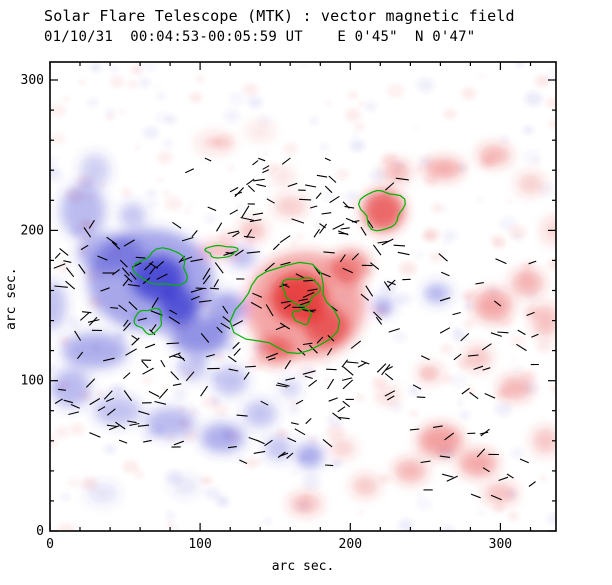 The width and height of the screenshot is (612, 585). I want to click on y-axis-label: arc sec., so click(11, 298).